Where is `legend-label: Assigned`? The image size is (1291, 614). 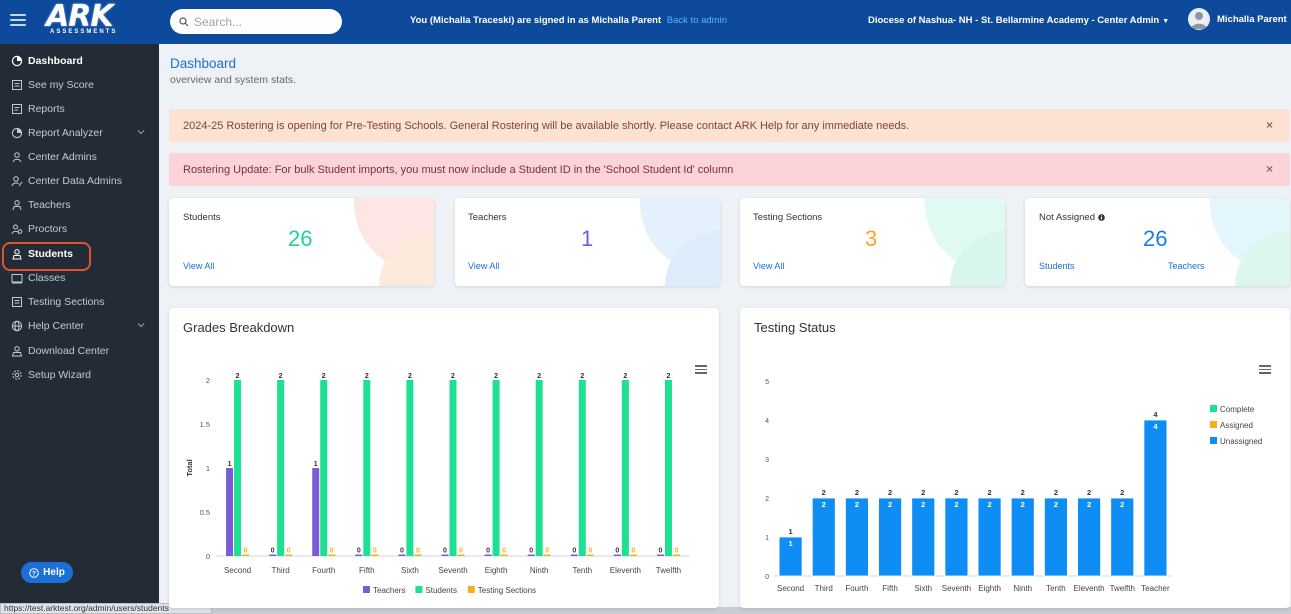 legend-label: Assigned is located at coordinates (1236, 425).